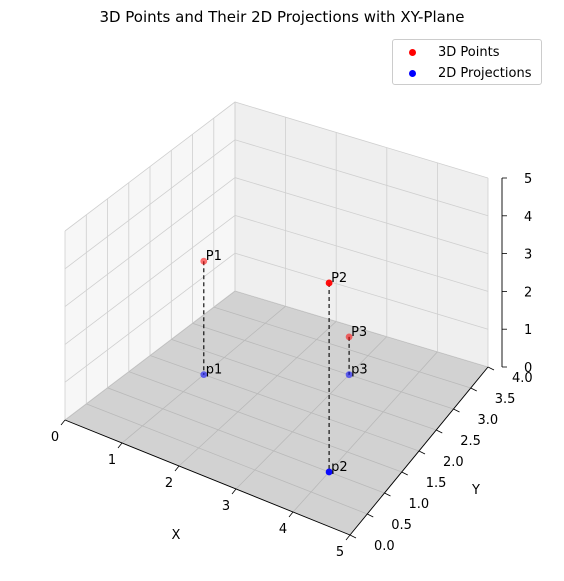 This screenshot has height=581, width=564. What do you see at coordinates (505, 399) in the screenshot?
I see `y-tick-label: 3.5` at bounding box center [505, 399].